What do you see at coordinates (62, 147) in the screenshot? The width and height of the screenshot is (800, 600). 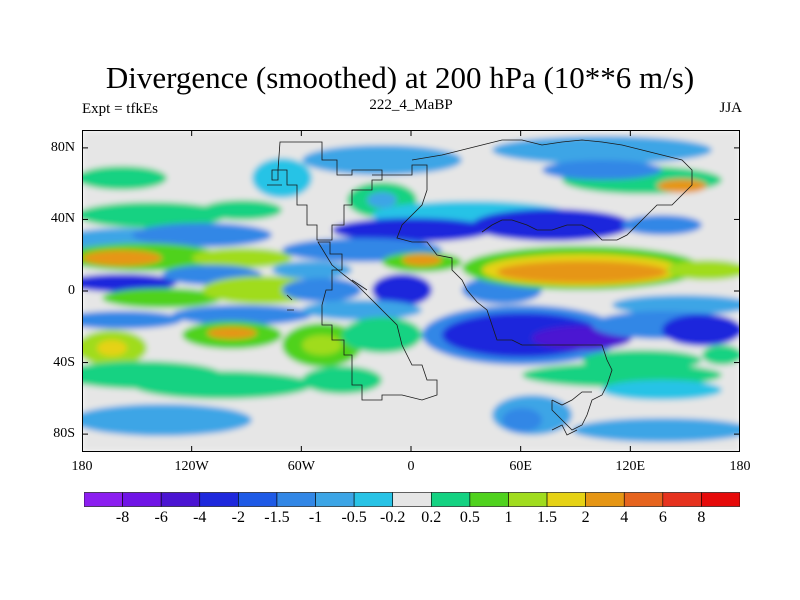 I see `lat-tick-label: 80N` at bounding box center [62, 147].